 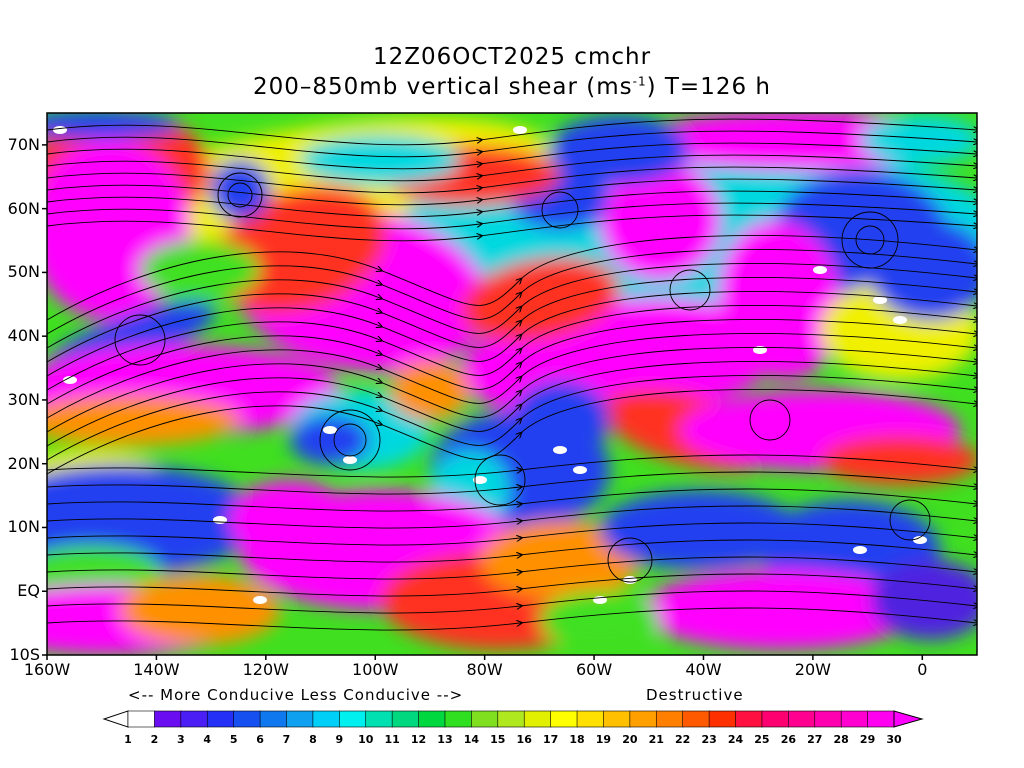 What do you see at coordinates (115, 719) in the screenshot?
I see `colorbar-under-arrow` at bounding box center [115, 719].